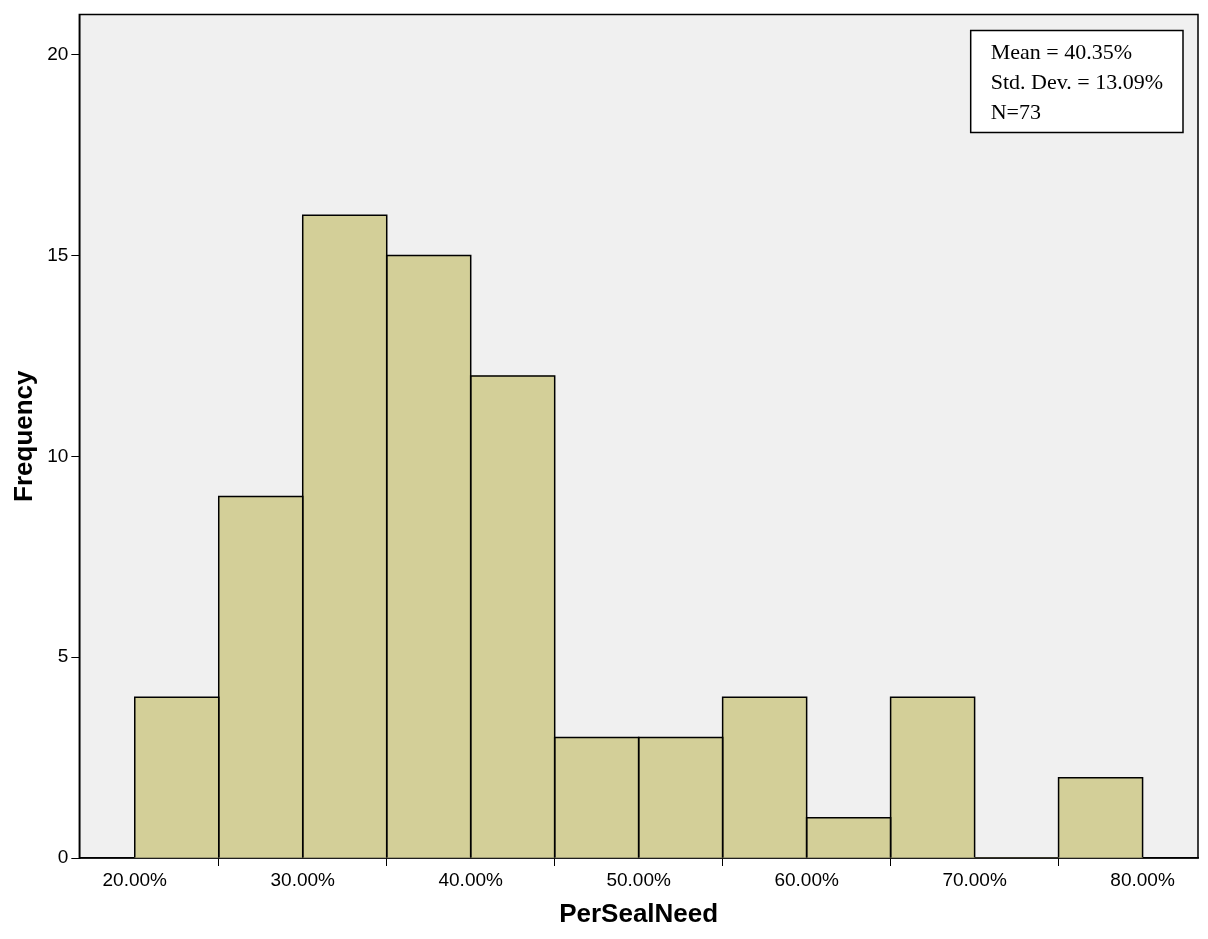 This screenshot has width=1208, height=939. Describe the element at coordinates (1061, 52) in the screenshot. I see `annotation: Mean = 40.35%` at that location.